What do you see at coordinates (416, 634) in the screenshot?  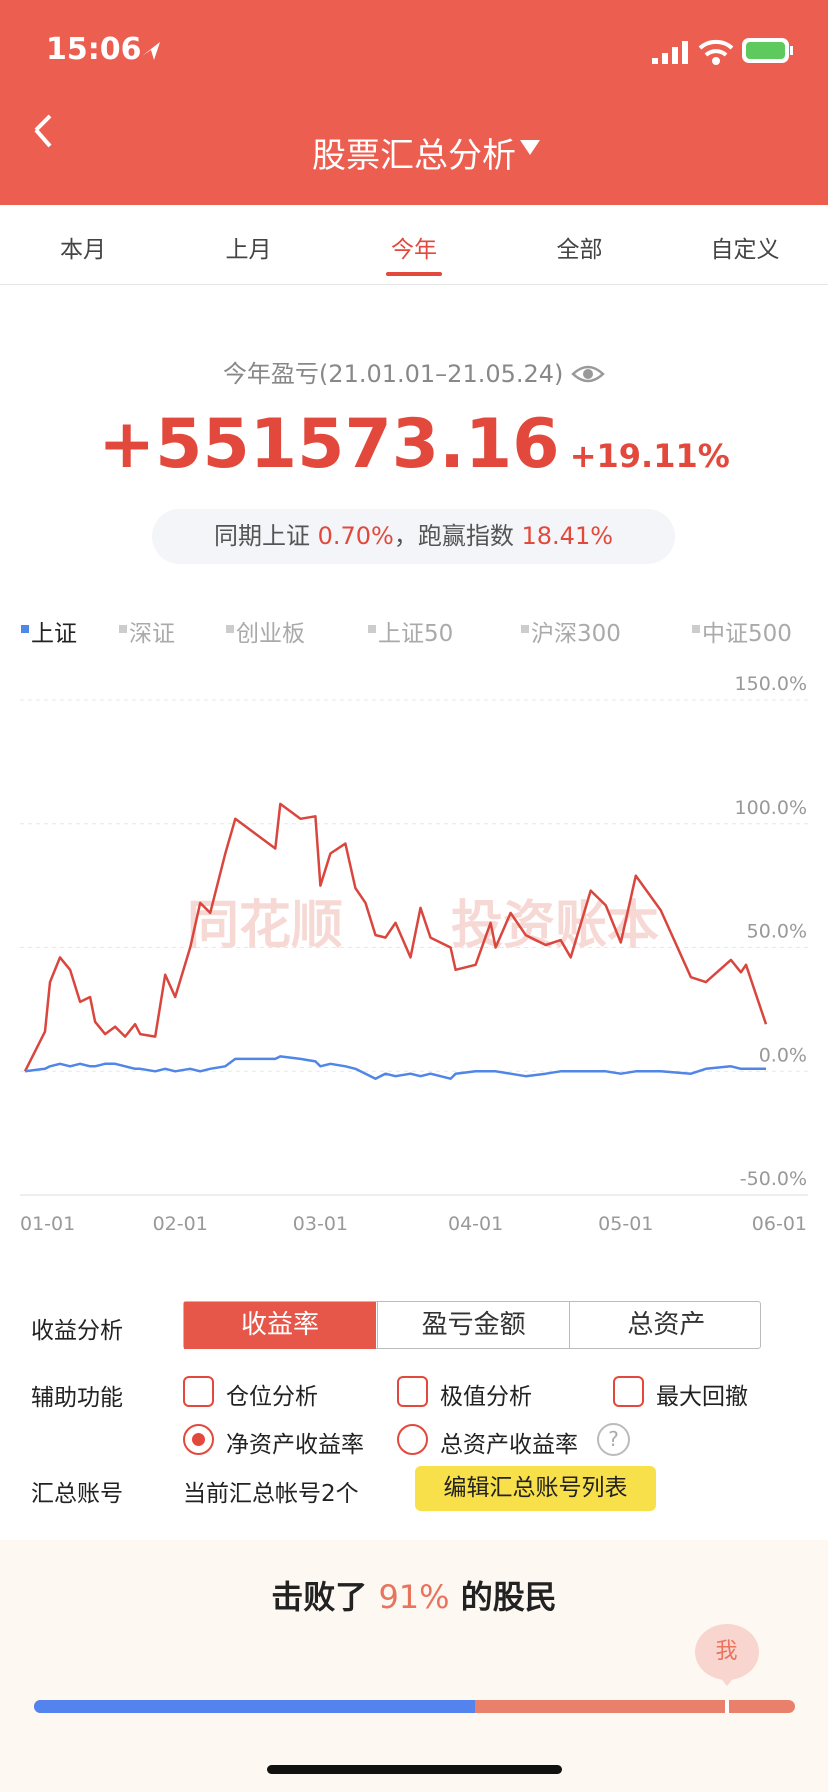 I see `legend-label: 上证50` at bounding box center [416, 634].